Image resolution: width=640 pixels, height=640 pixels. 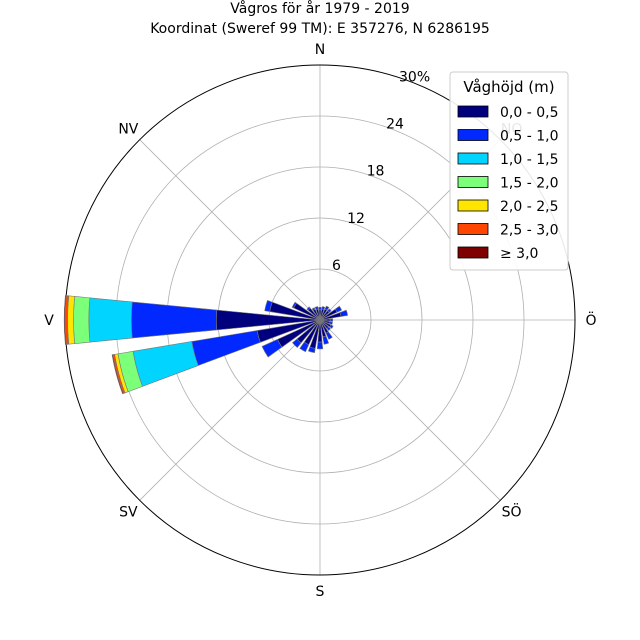 What do you see at coordinates (519, 254) in the screenshot?
I see `legend-label: ≥ 3,0` at bounding box center [519, 254].